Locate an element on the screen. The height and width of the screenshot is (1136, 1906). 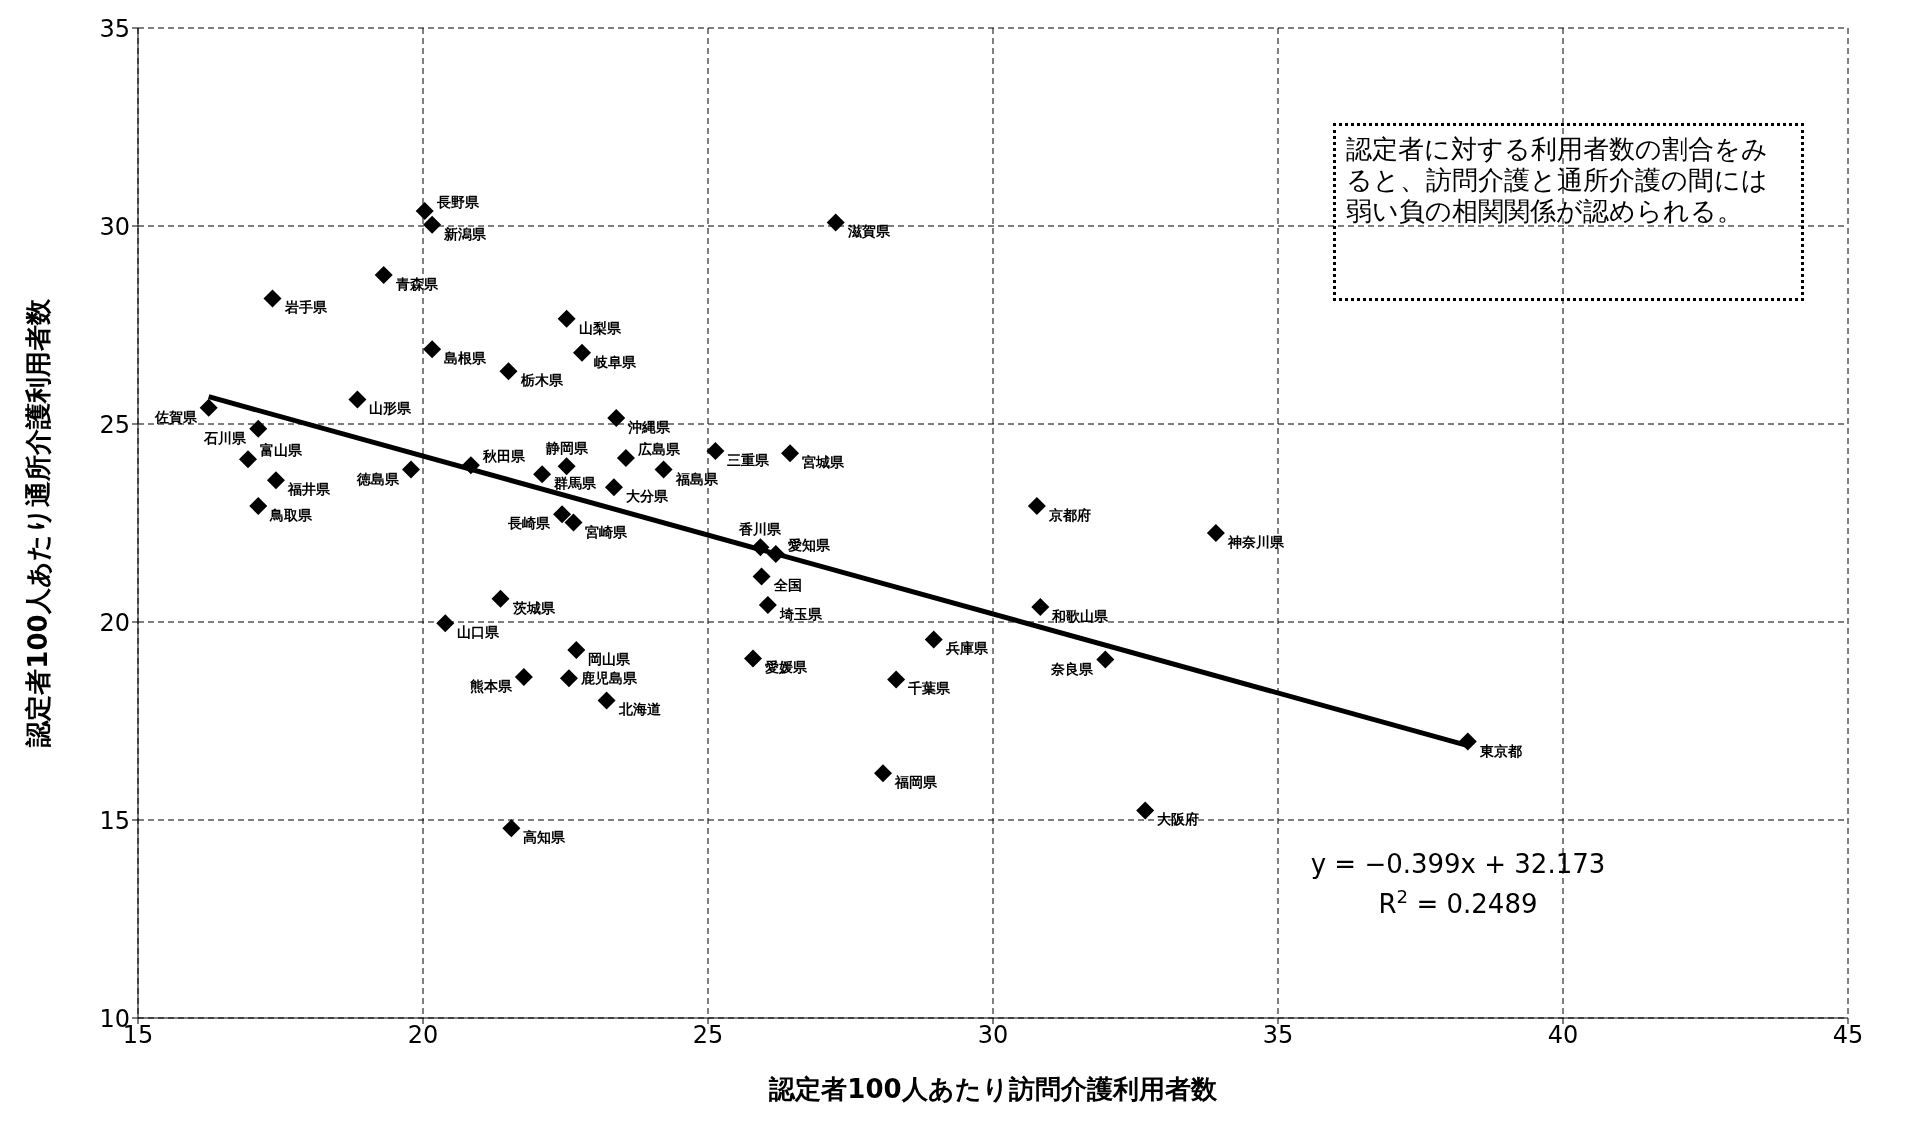
annotation: 大分県 is located at coordinates (647, 496).